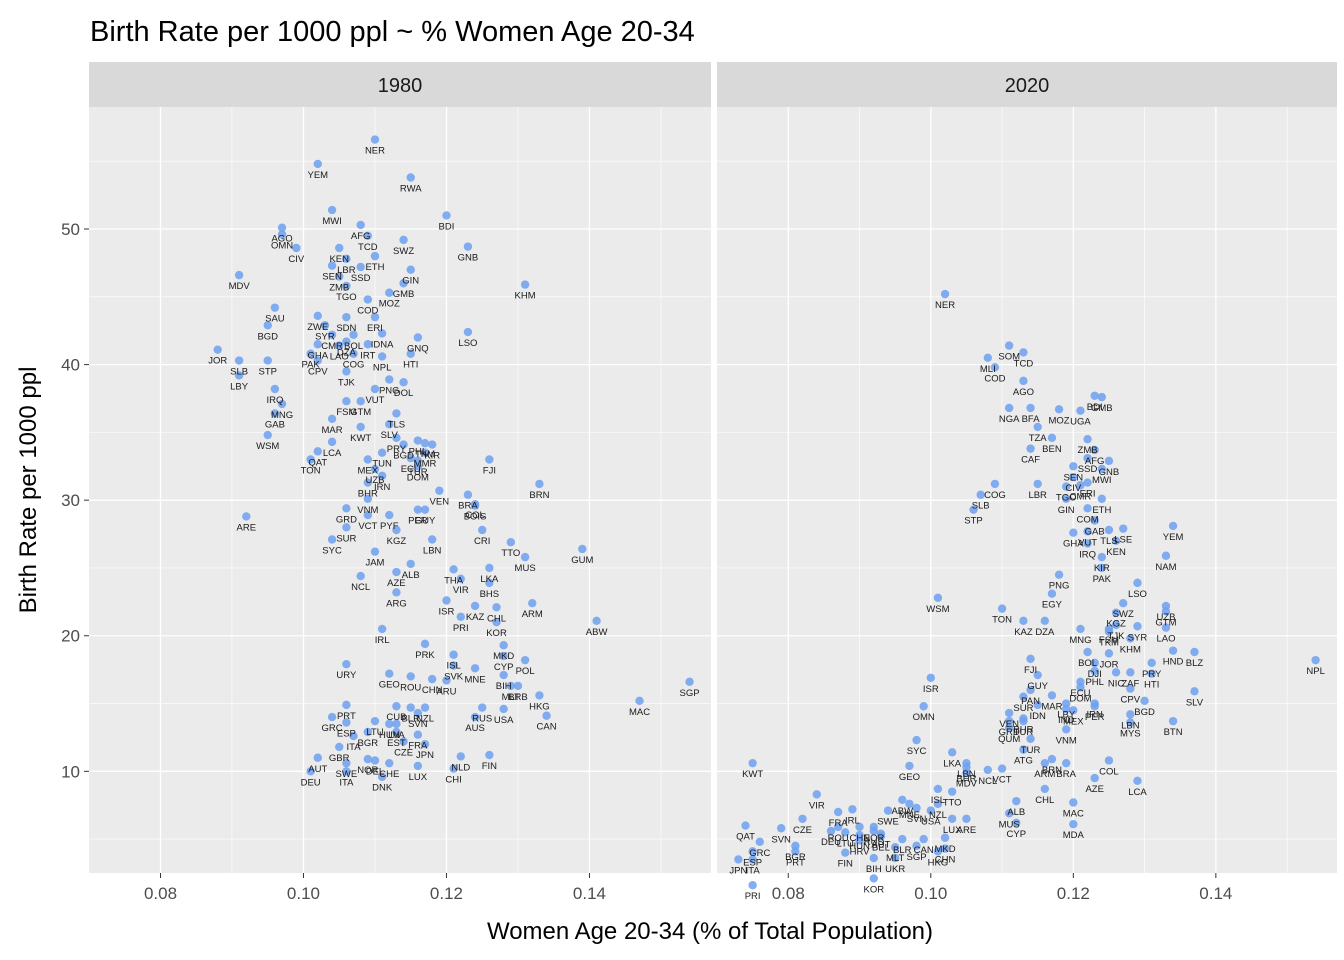 This screenshot has height=960, width=1344. What do you see at coordinates (332, 346) in the screenshot?
I see `point-label: CMR` at bounding box center [332, 346].